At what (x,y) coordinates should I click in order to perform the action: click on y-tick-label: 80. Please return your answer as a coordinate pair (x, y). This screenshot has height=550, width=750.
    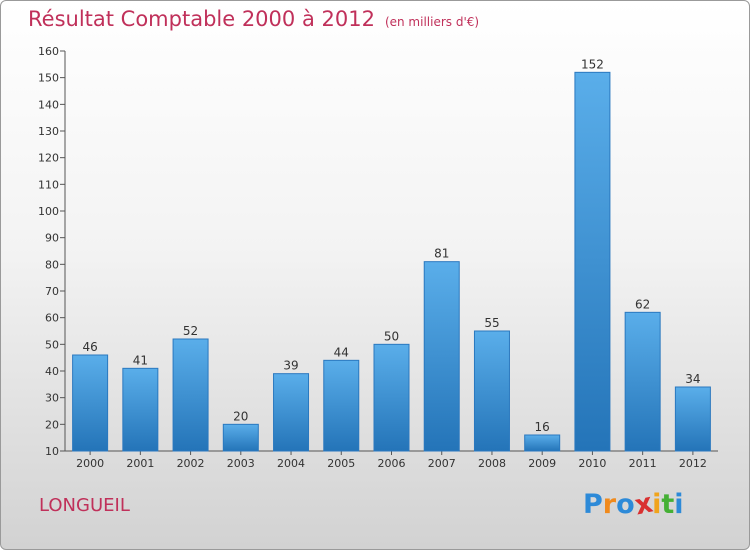
    Looking at the image, I should click on (52, 264).